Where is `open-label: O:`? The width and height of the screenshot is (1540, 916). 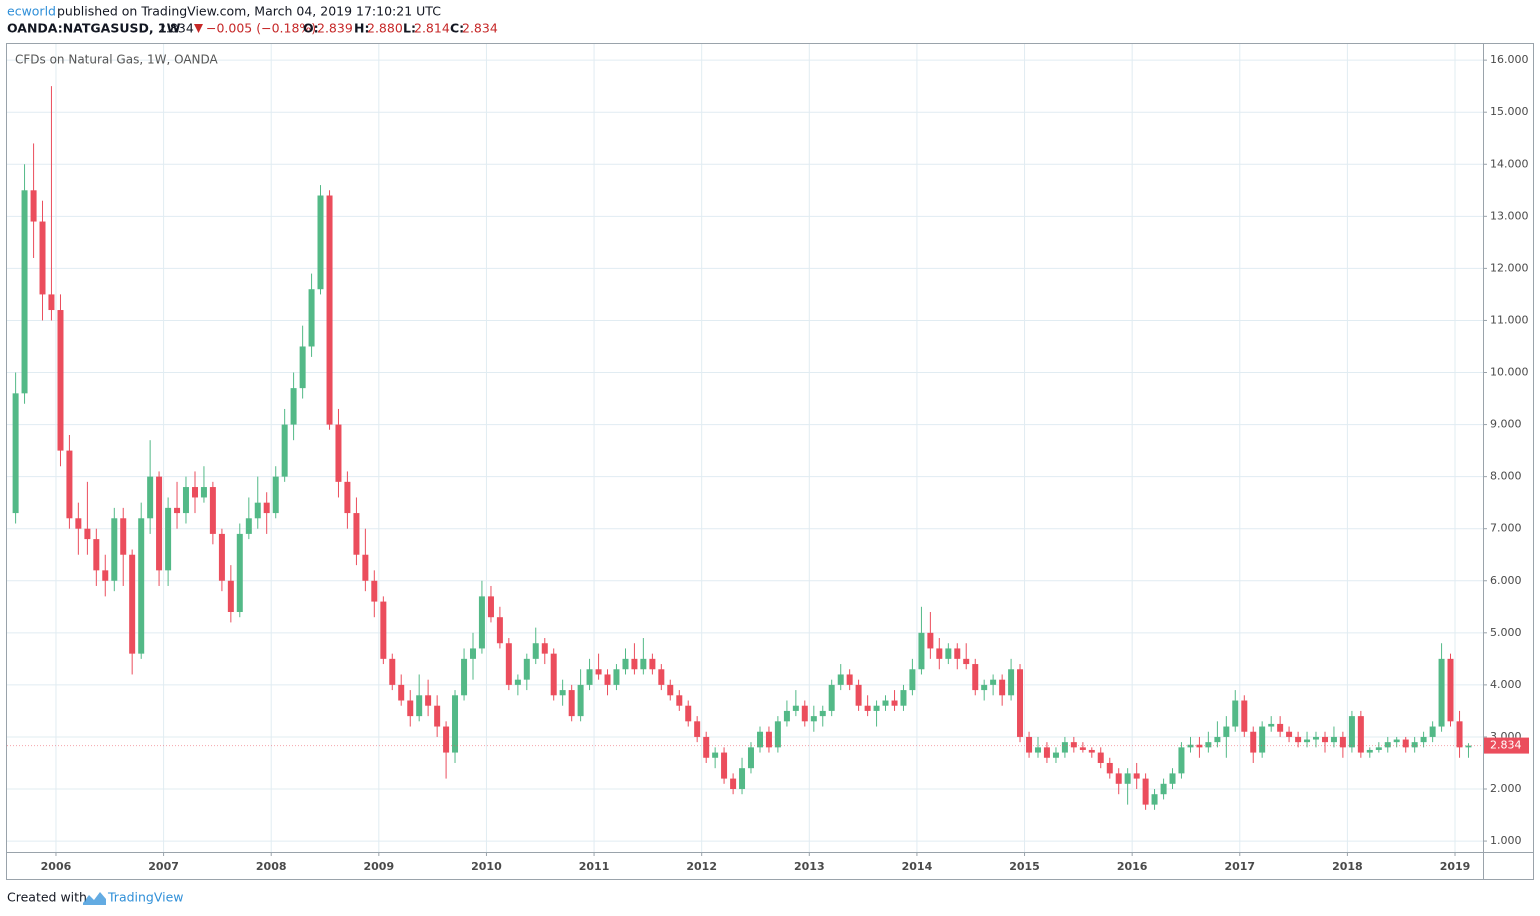
open-label: O: is located at coordinates (311, 28).